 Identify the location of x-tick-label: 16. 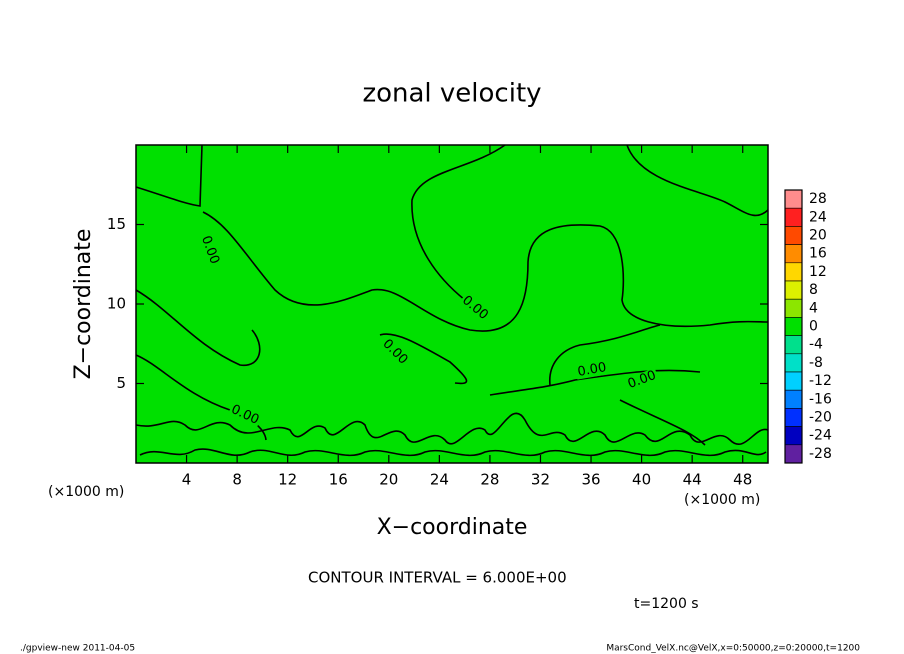
(338, 480).